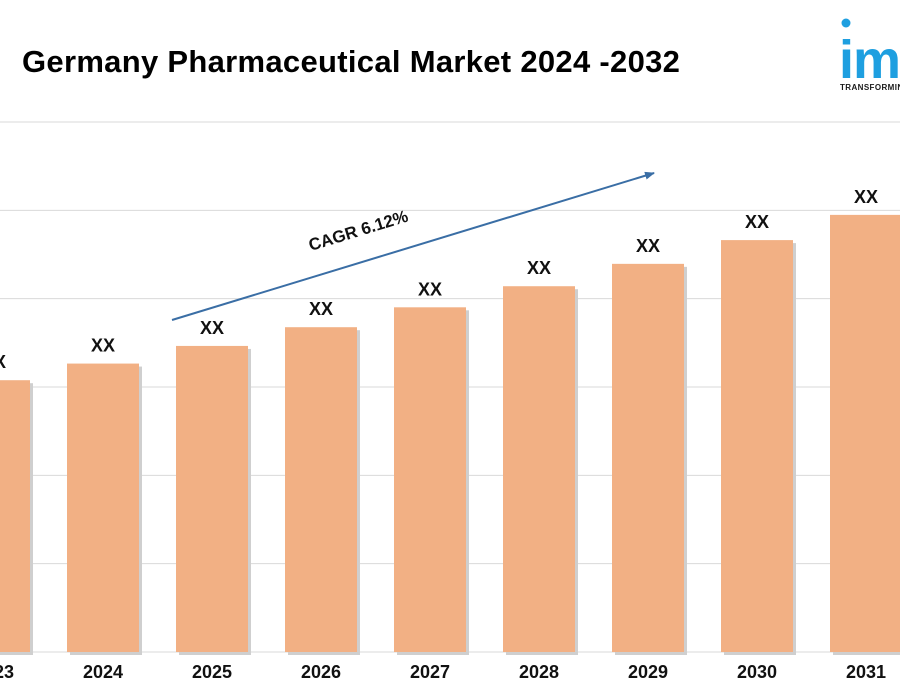 The image size is (900, 700). I want to click on x-tick-label: 2025, so click(212, 672).